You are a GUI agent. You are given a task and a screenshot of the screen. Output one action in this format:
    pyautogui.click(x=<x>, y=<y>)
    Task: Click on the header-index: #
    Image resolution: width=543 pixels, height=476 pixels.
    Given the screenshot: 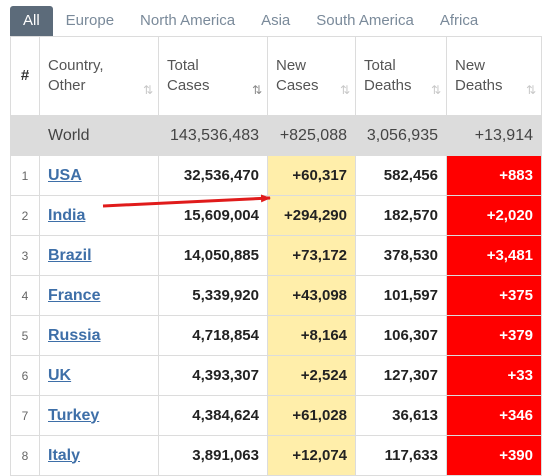 What is the action you would take?
    pyautogui.click(x=25, y=76)
    